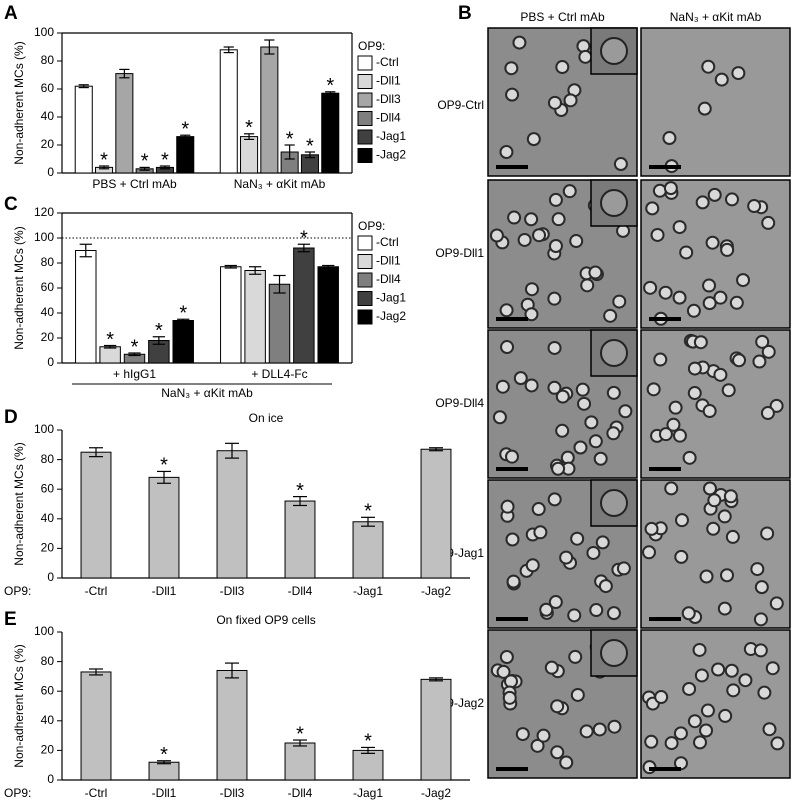 The image size is (792, 809). Describe the element at coordinates (19, 503) in the screenshot. I see `y-axis-label: Non-adherent MCs (%)` at that location.